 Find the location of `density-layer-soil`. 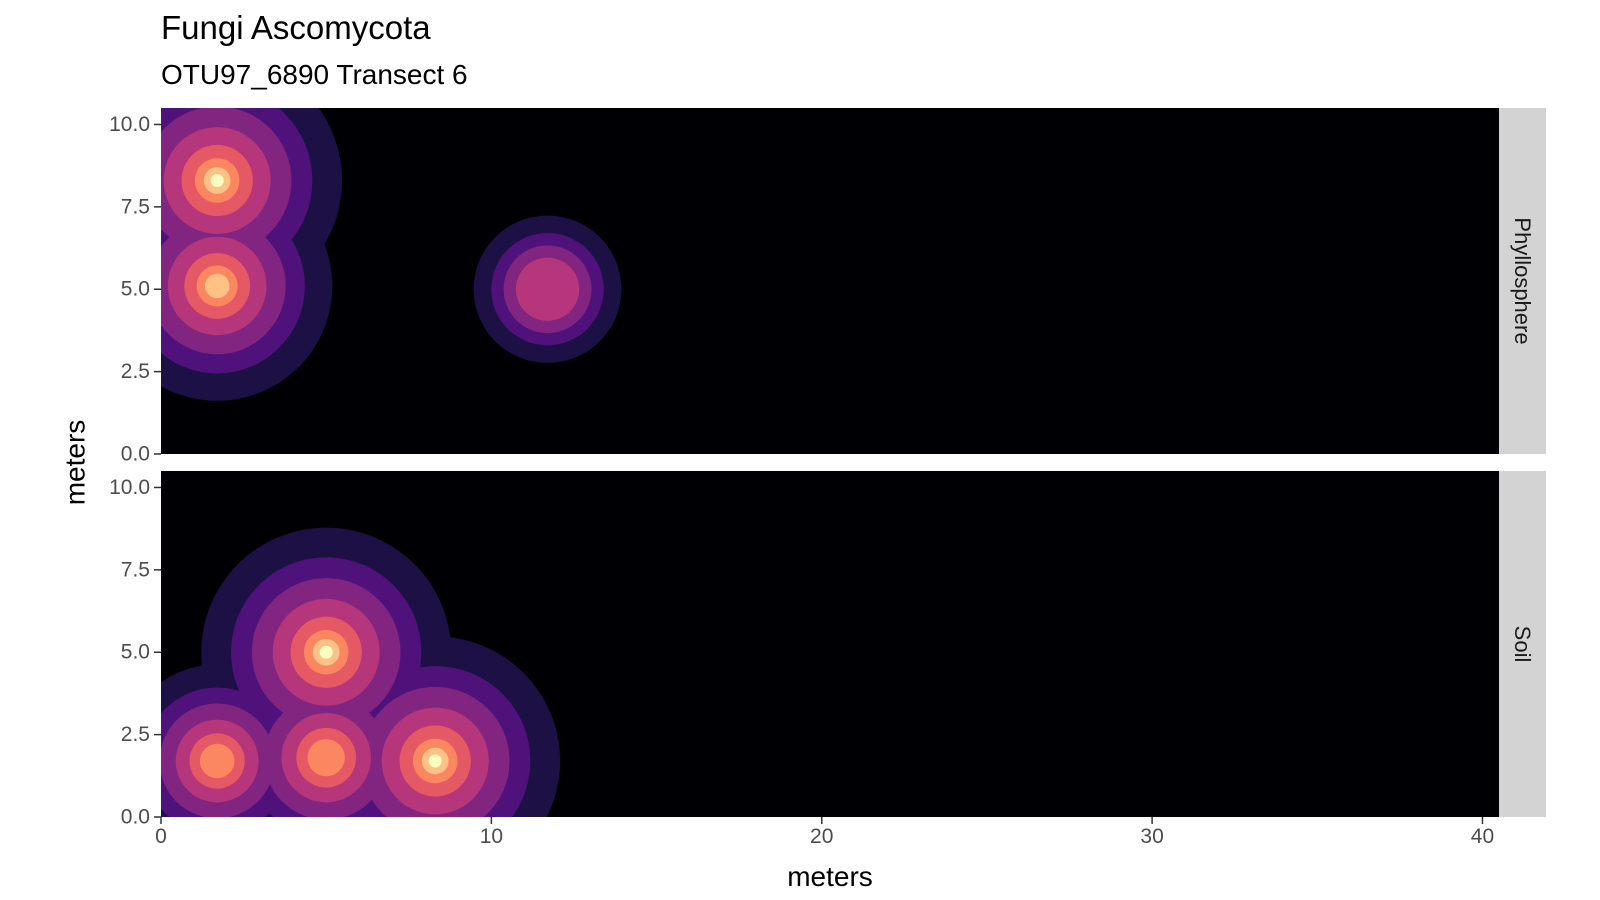

density-layer-soil is located at coordinates (361, 672).